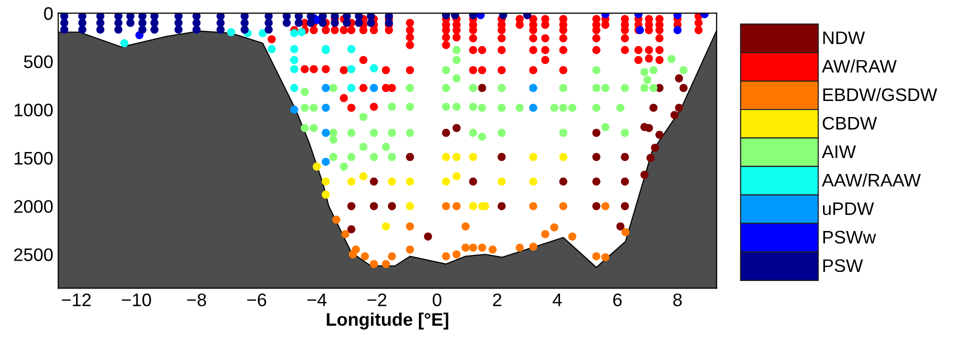 The image size is (971, 348). What do you see at coordinates (843, 265) in the screenshot?
I see `legend-label: PSW` at bounding box center [843, 265].